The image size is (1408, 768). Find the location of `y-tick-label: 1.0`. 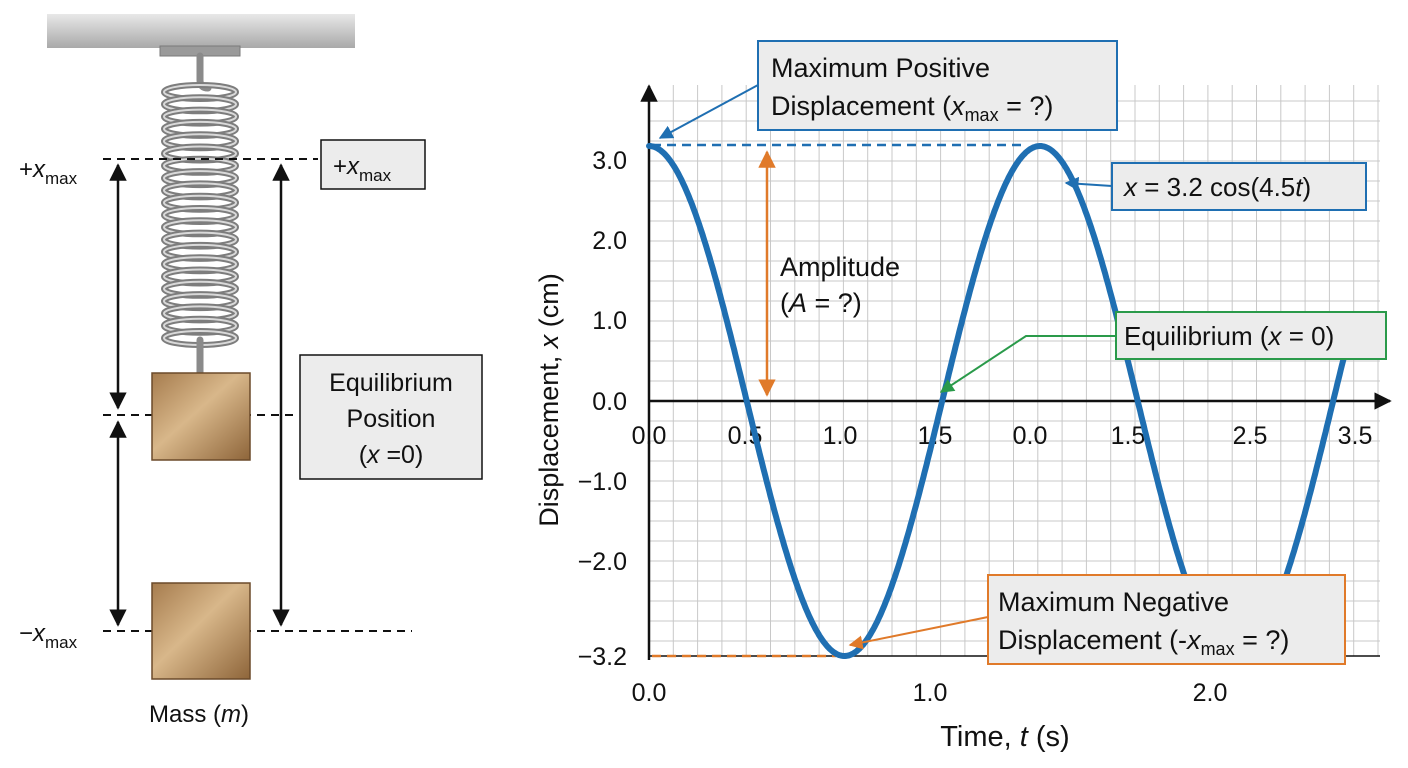

y-tick-label: 1.0 is located at coordinates (609, 321).